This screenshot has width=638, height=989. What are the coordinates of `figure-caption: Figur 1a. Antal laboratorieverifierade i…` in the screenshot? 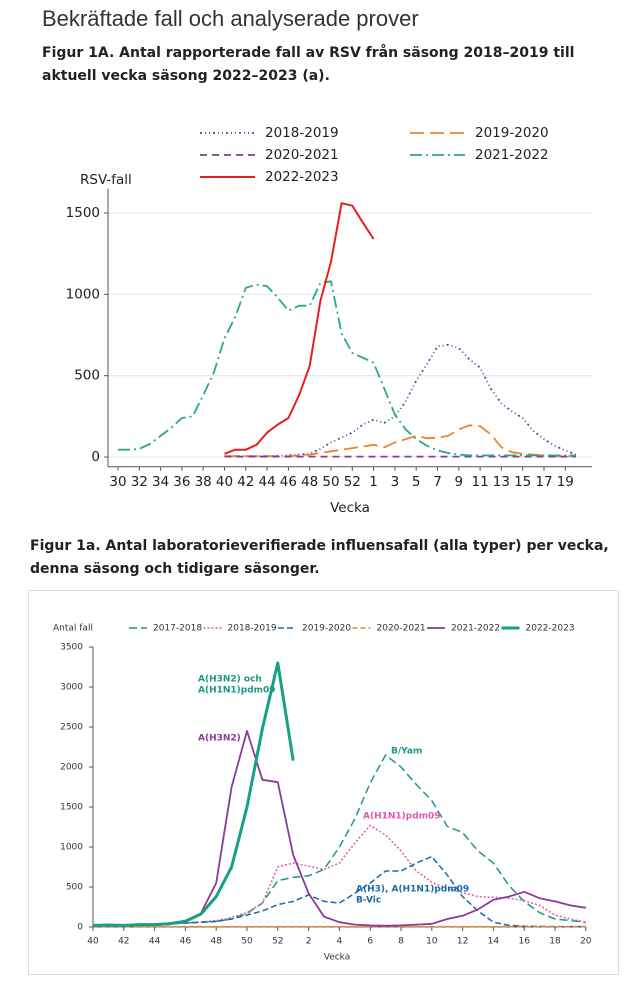 It's located at (319, 557).